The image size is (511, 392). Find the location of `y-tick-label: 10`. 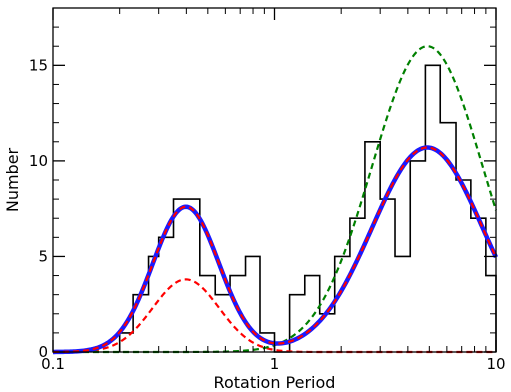

y-tick-label: 10 is located at coordinates (38, 161).